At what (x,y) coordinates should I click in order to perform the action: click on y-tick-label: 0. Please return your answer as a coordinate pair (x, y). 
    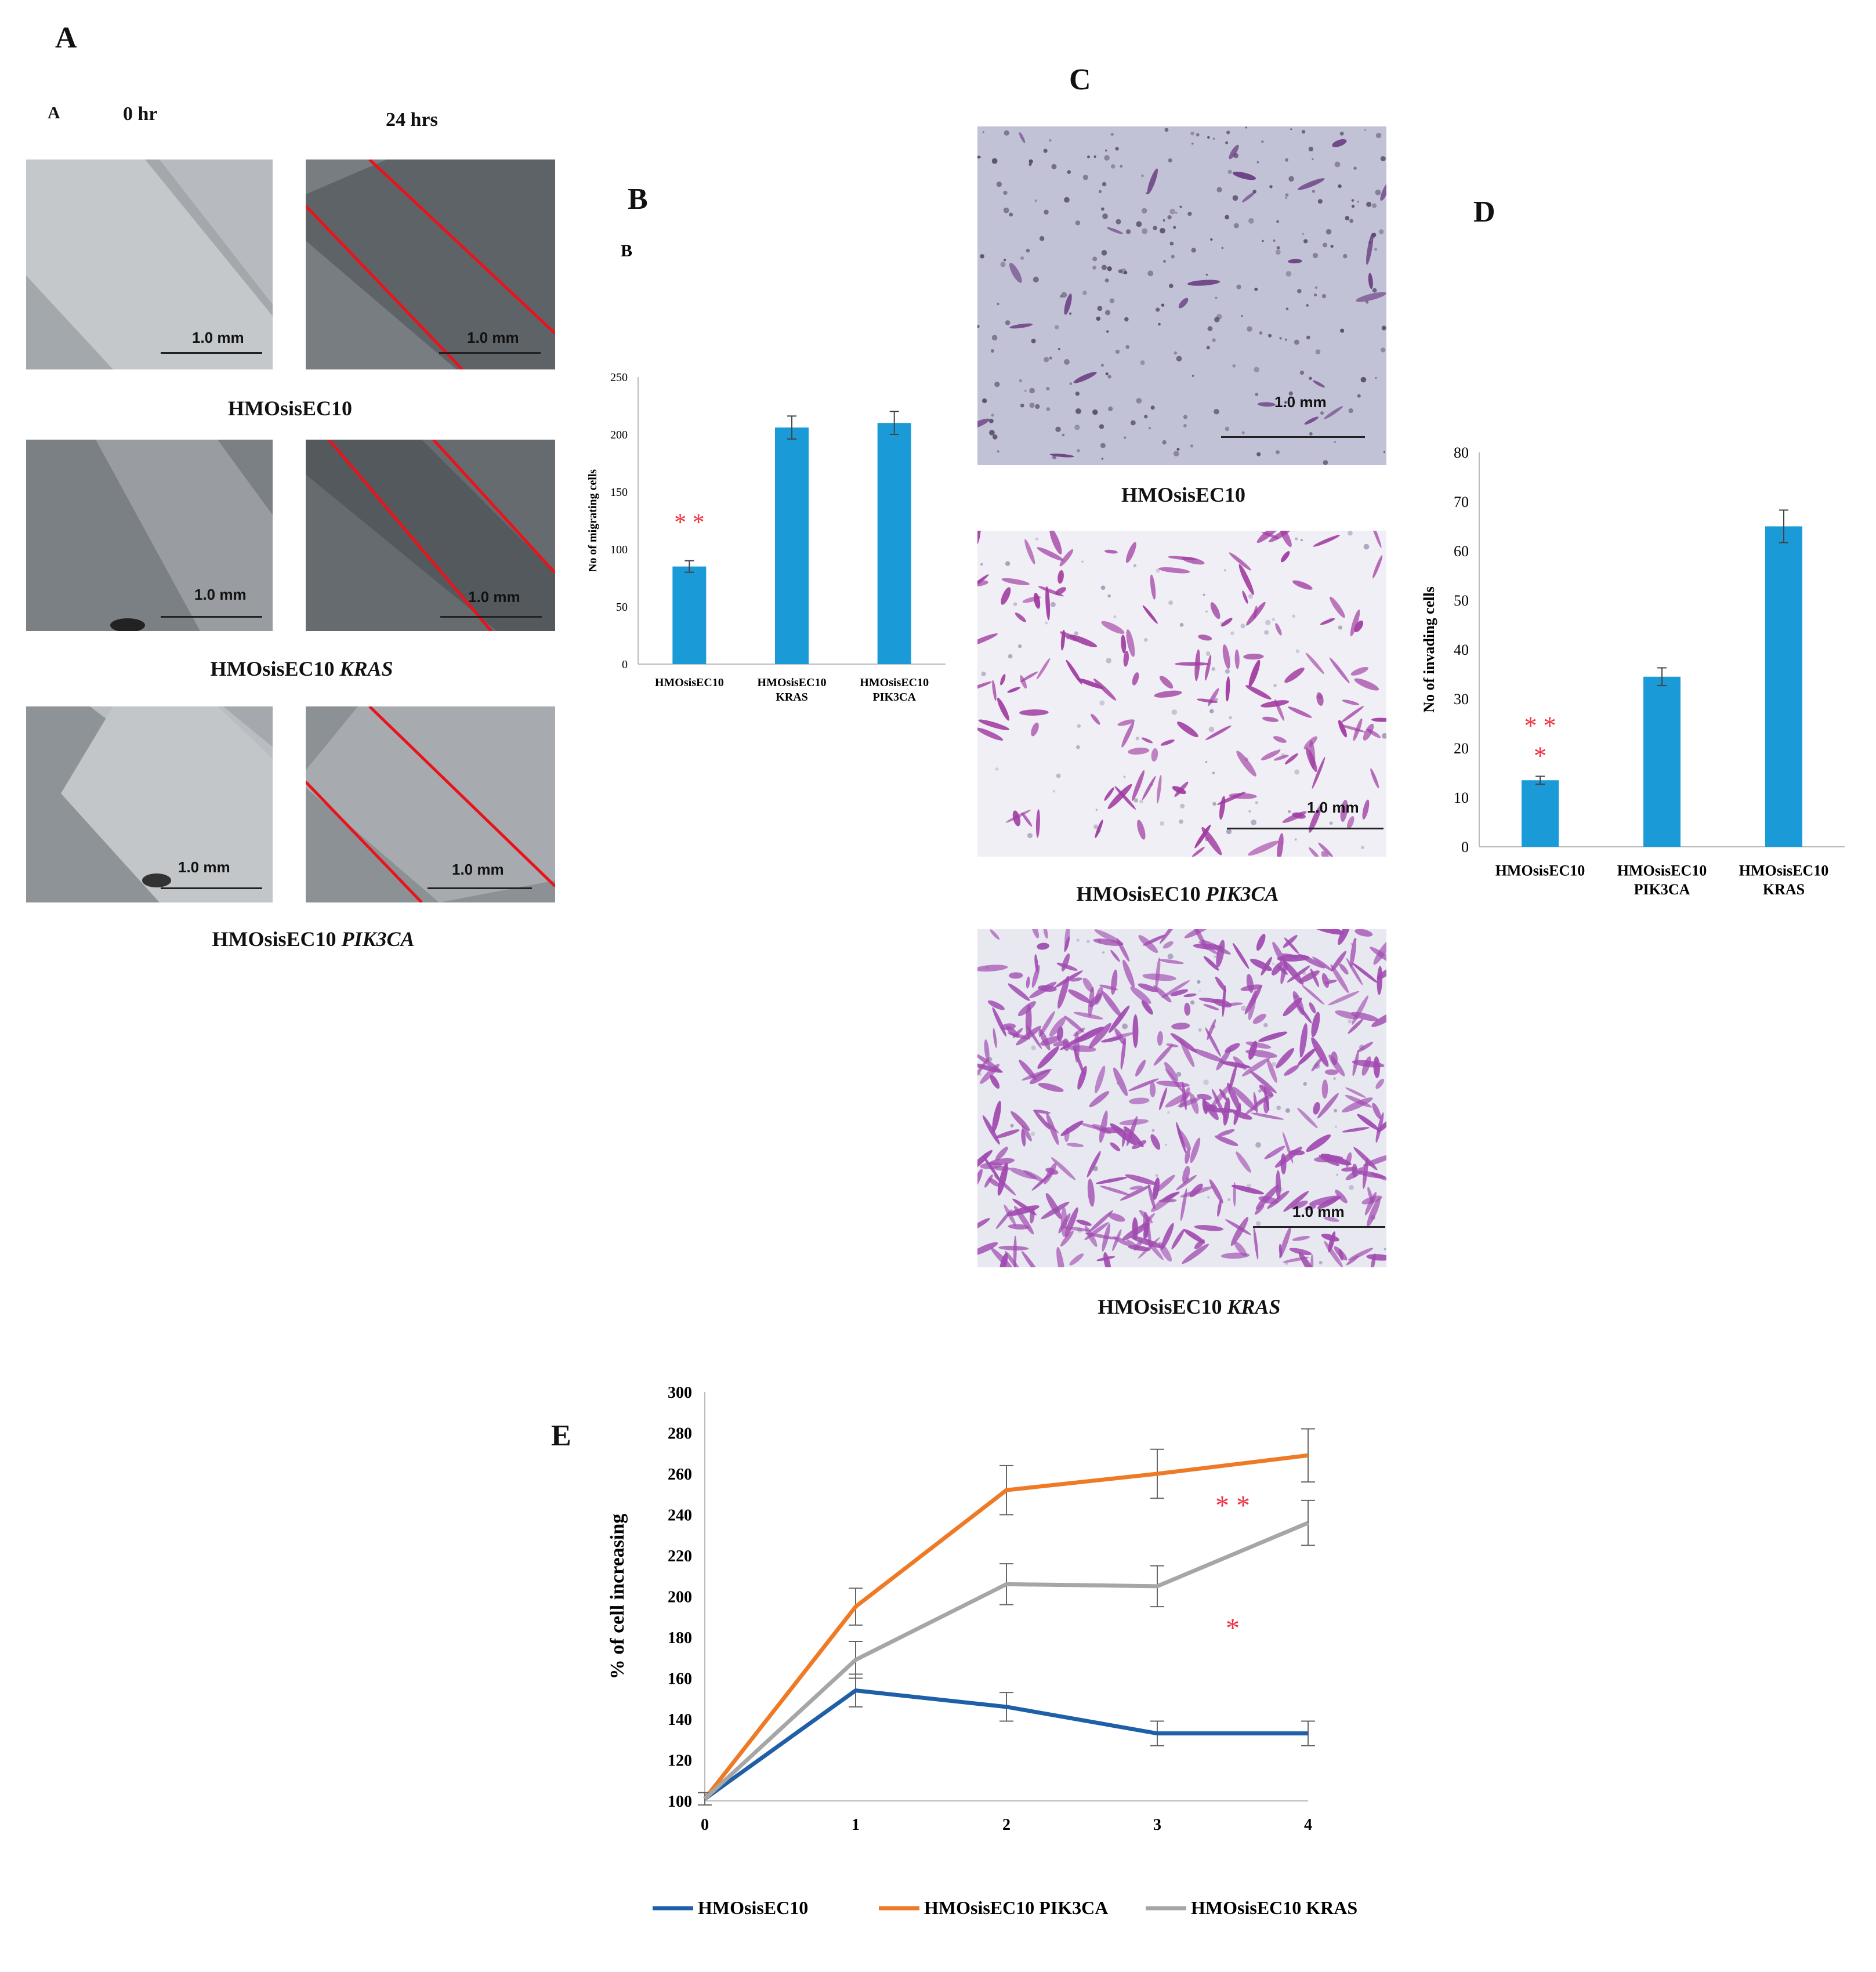
    Looking at the image, I should click on (625, 664).